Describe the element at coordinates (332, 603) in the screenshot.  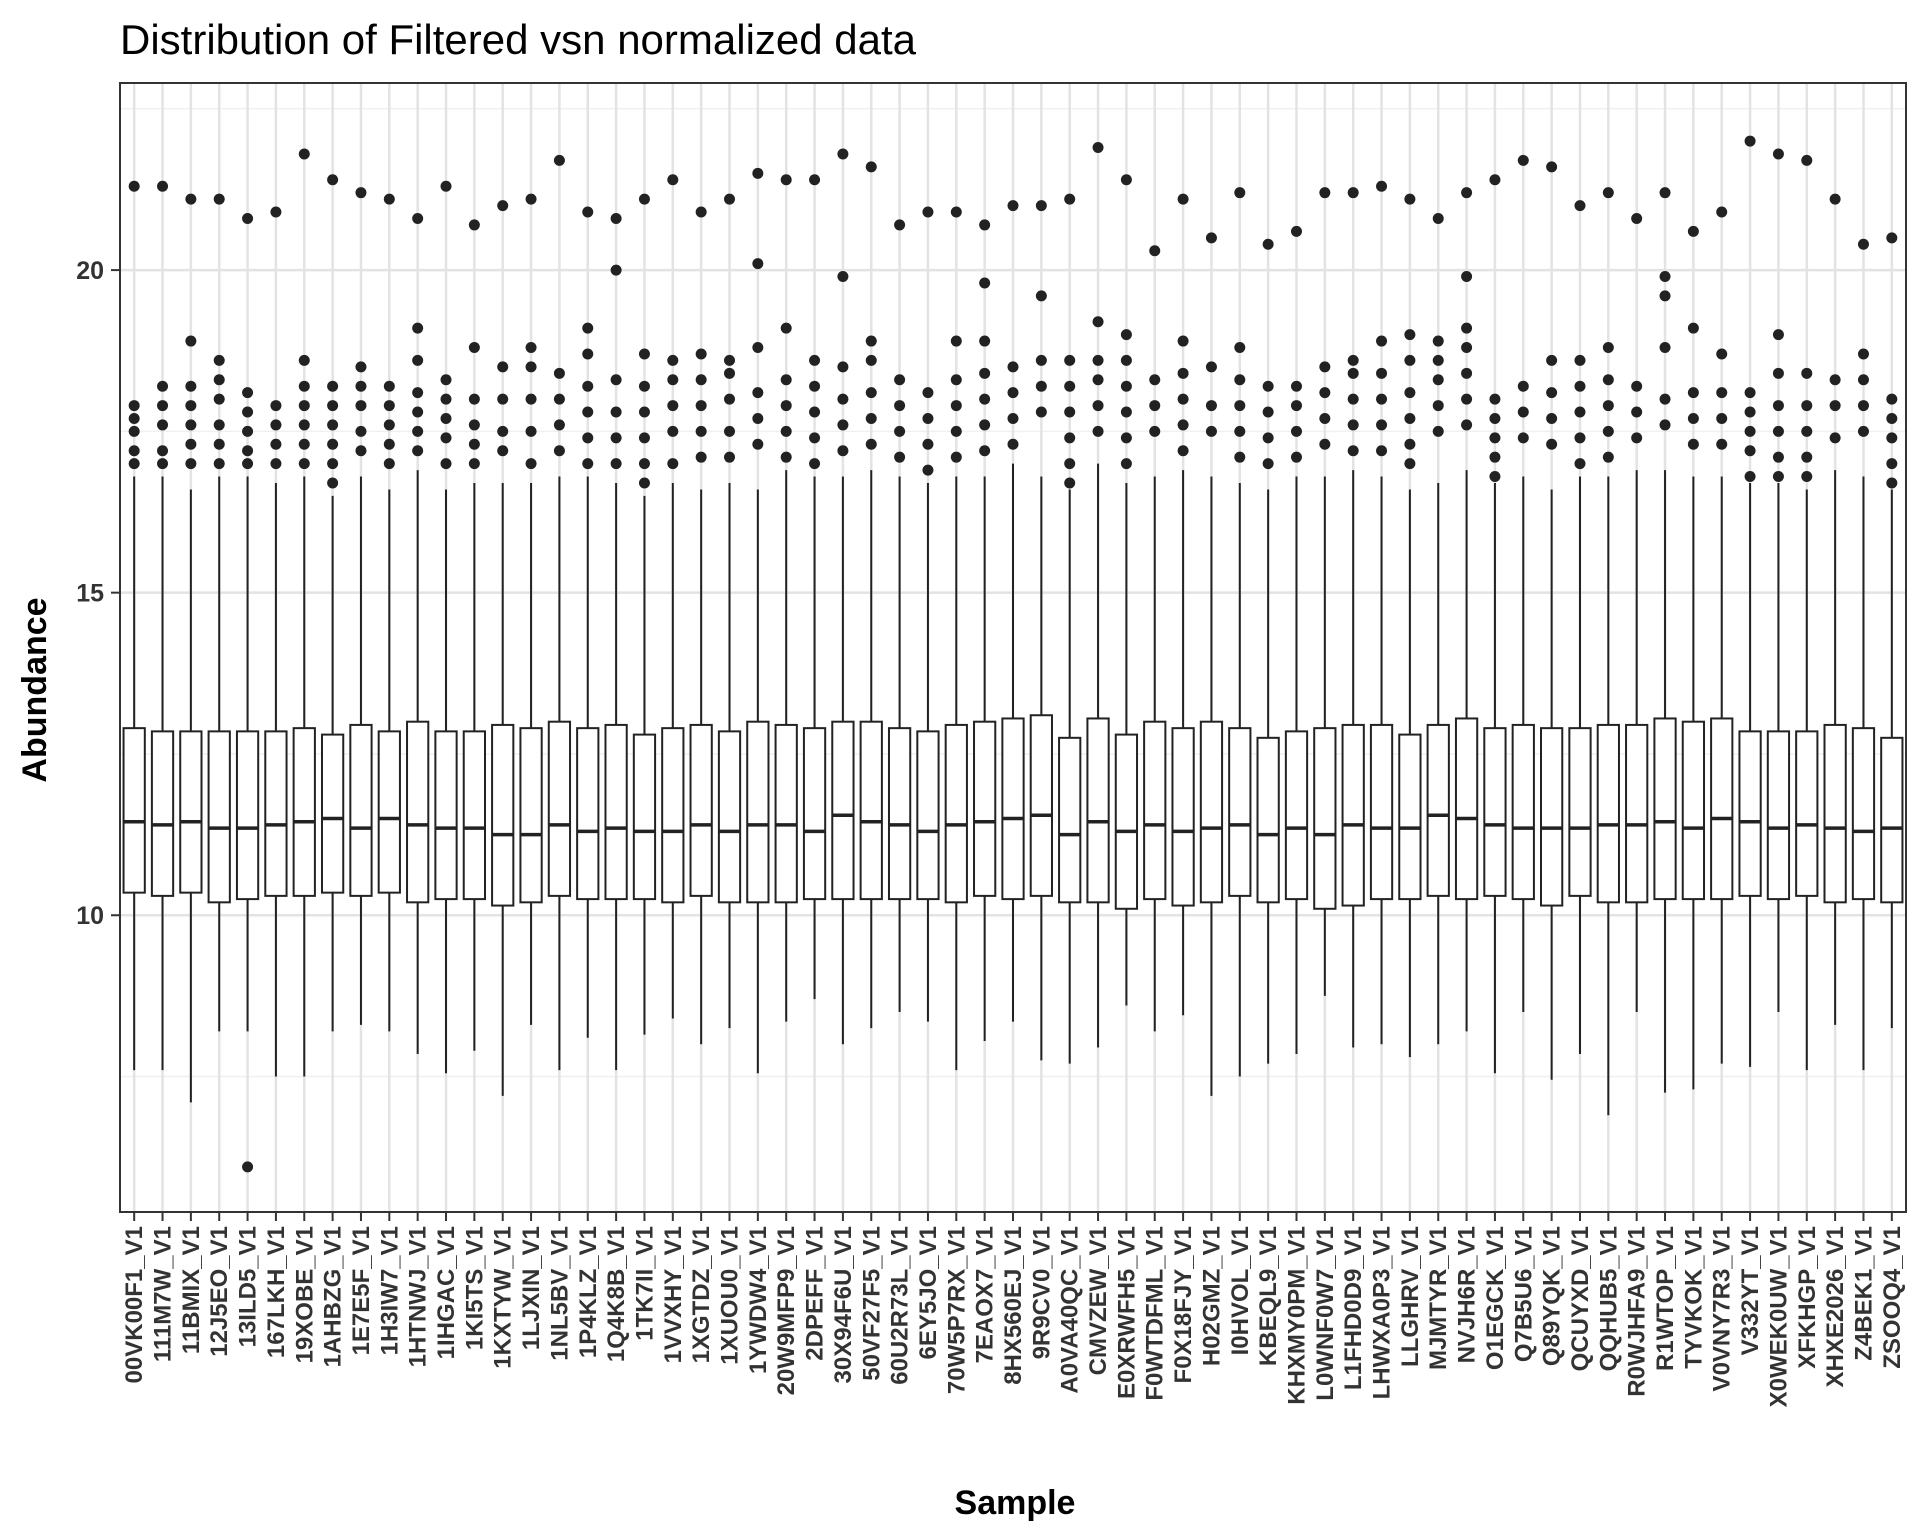
I see `box-1AHBZG_V1` at that location.